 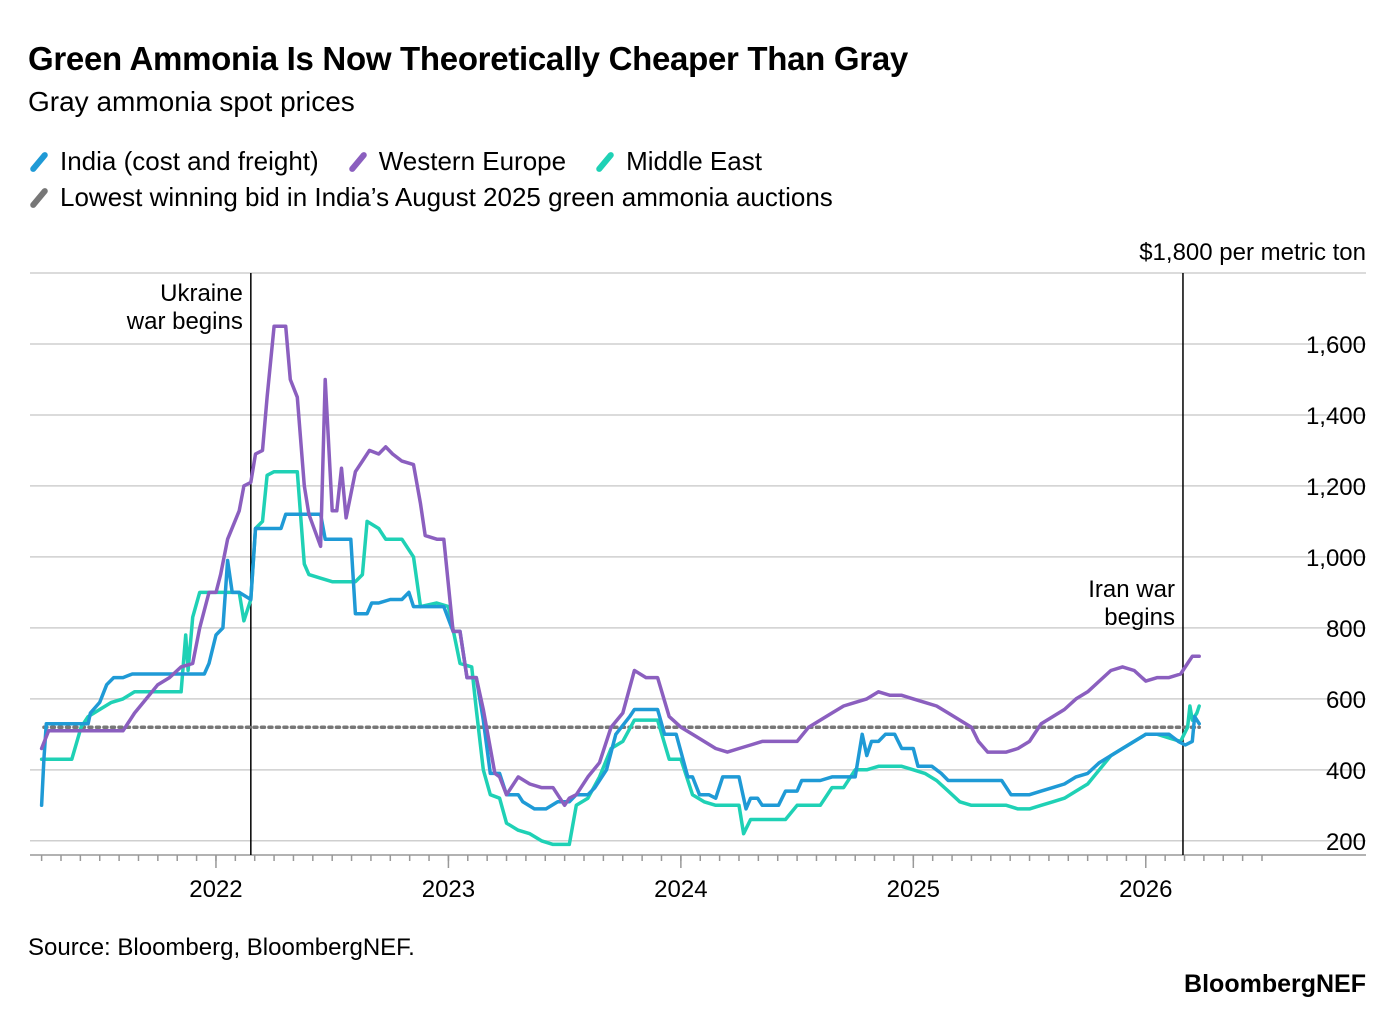 I want to click on event-label: Iran war, so click(x=1131, y=589).